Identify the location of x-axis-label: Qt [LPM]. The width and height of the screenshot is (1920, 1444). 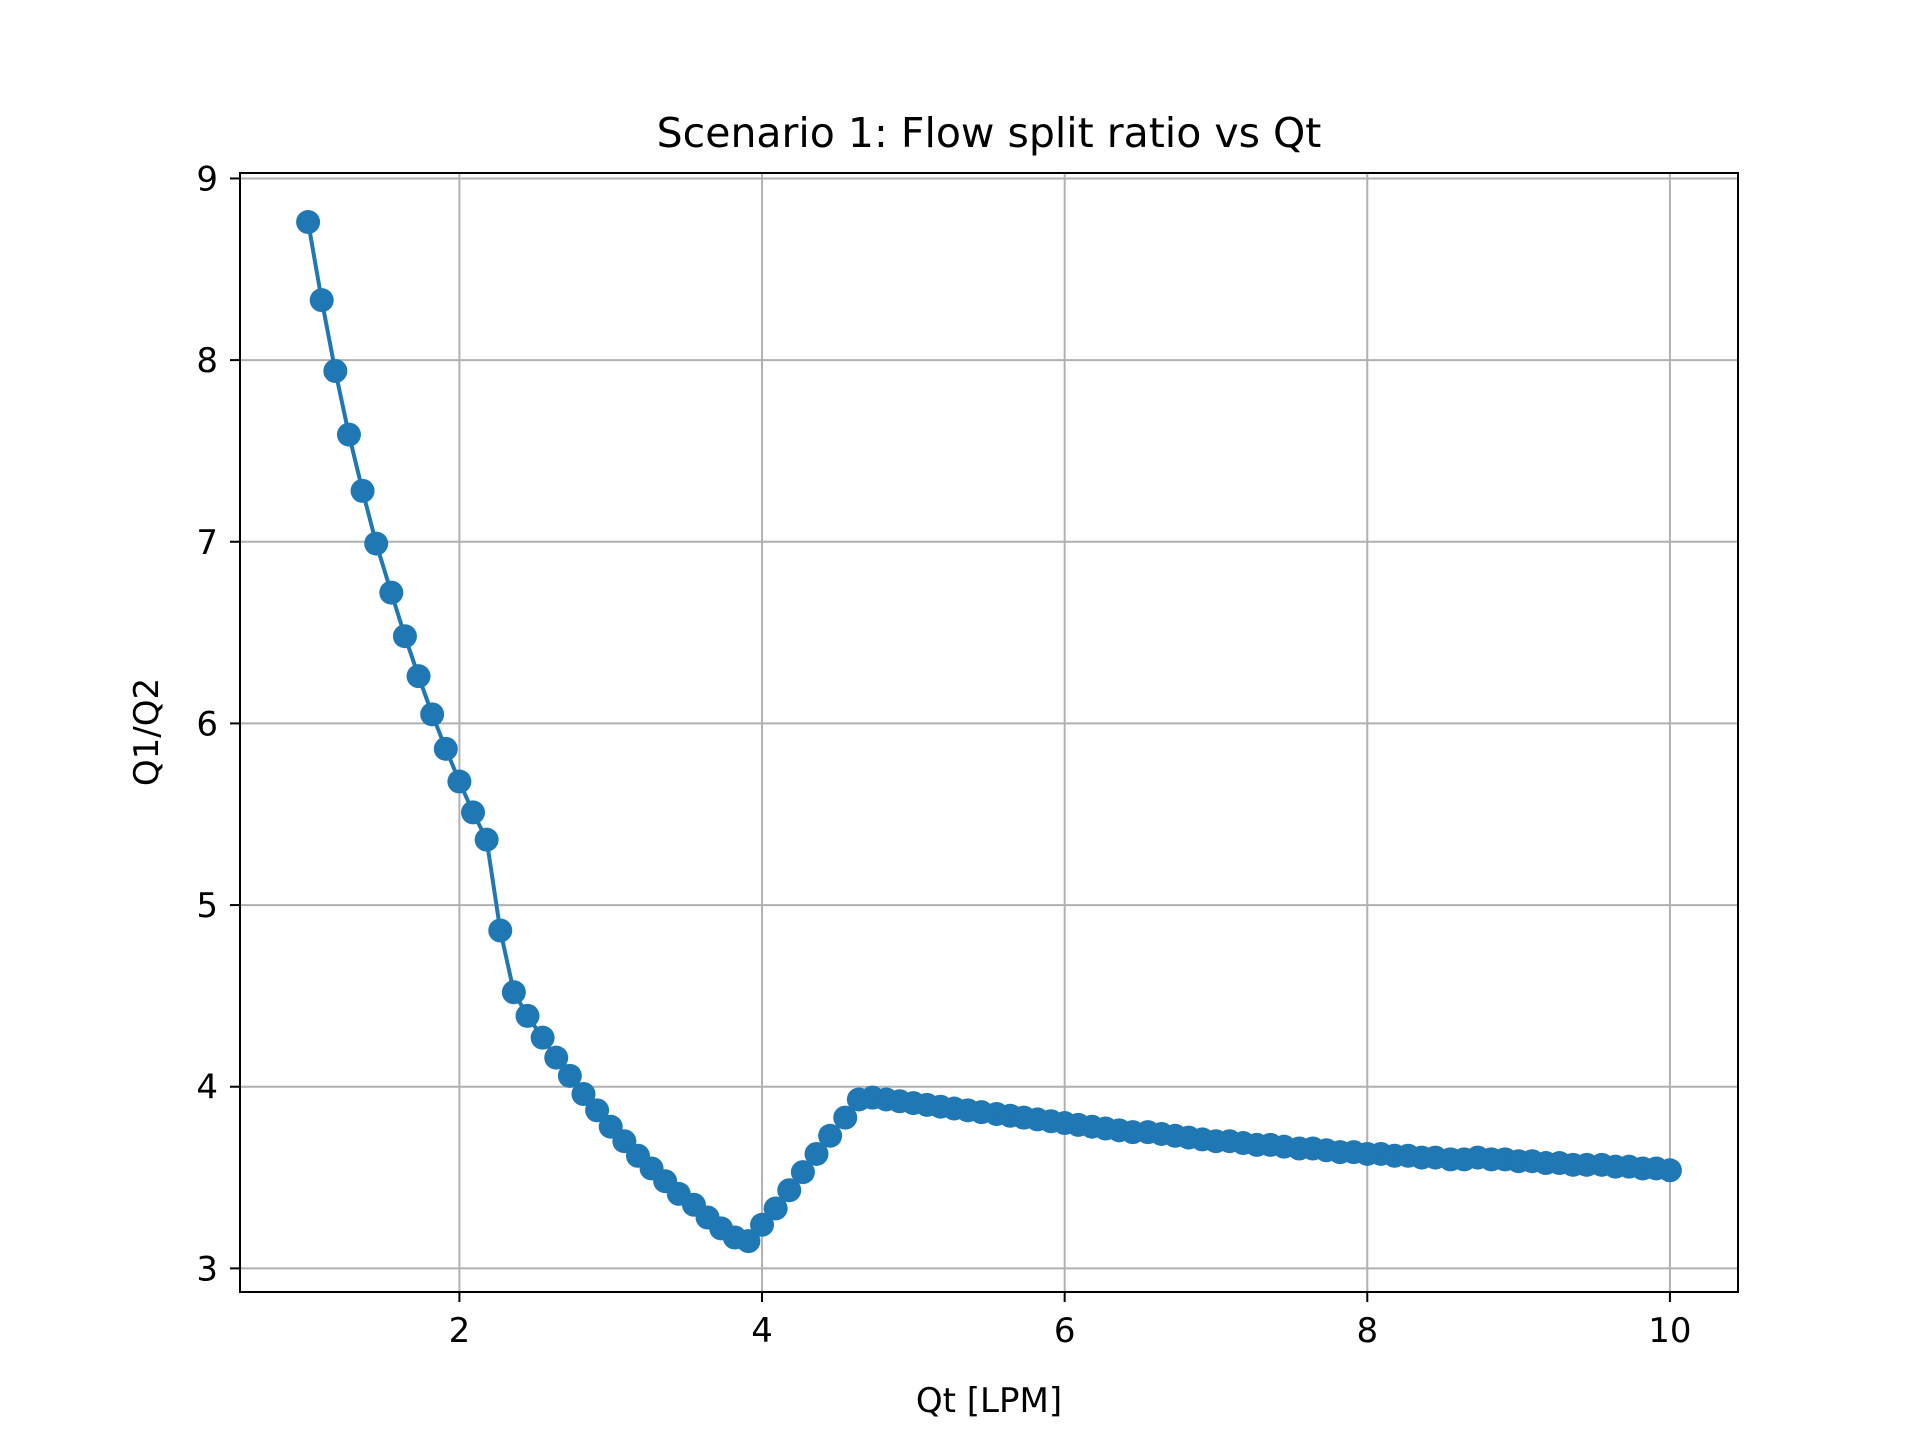
(989, 1401).